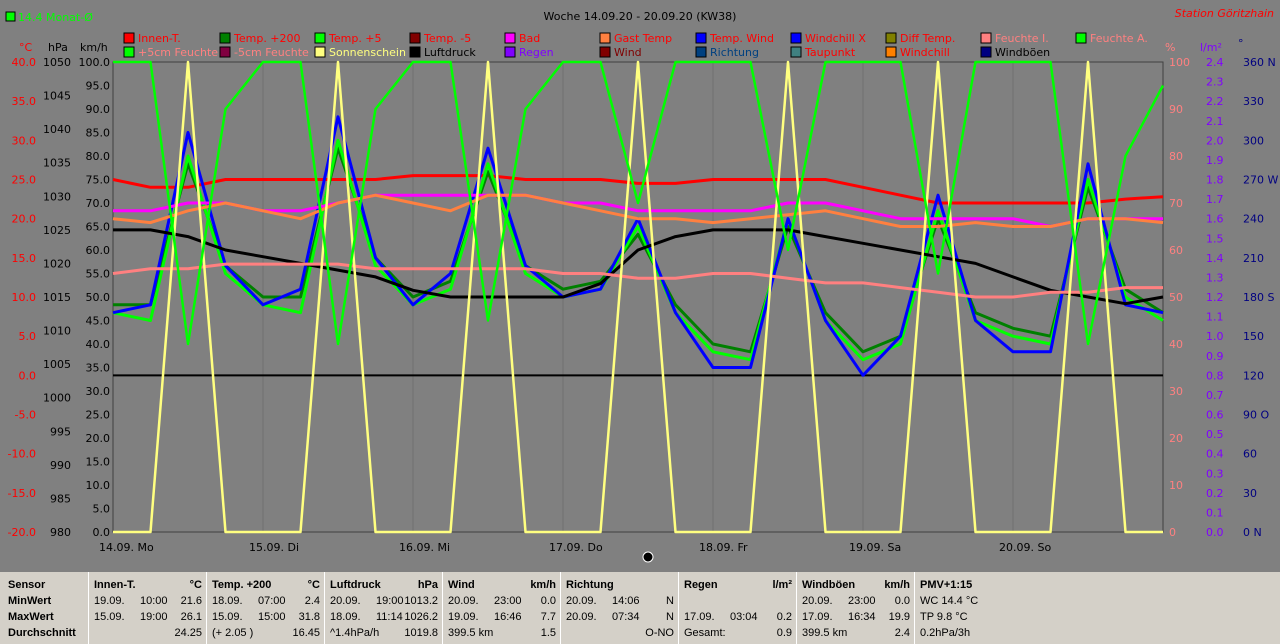  I want to click on direction-tick-label: 210, so click(1253, 258).